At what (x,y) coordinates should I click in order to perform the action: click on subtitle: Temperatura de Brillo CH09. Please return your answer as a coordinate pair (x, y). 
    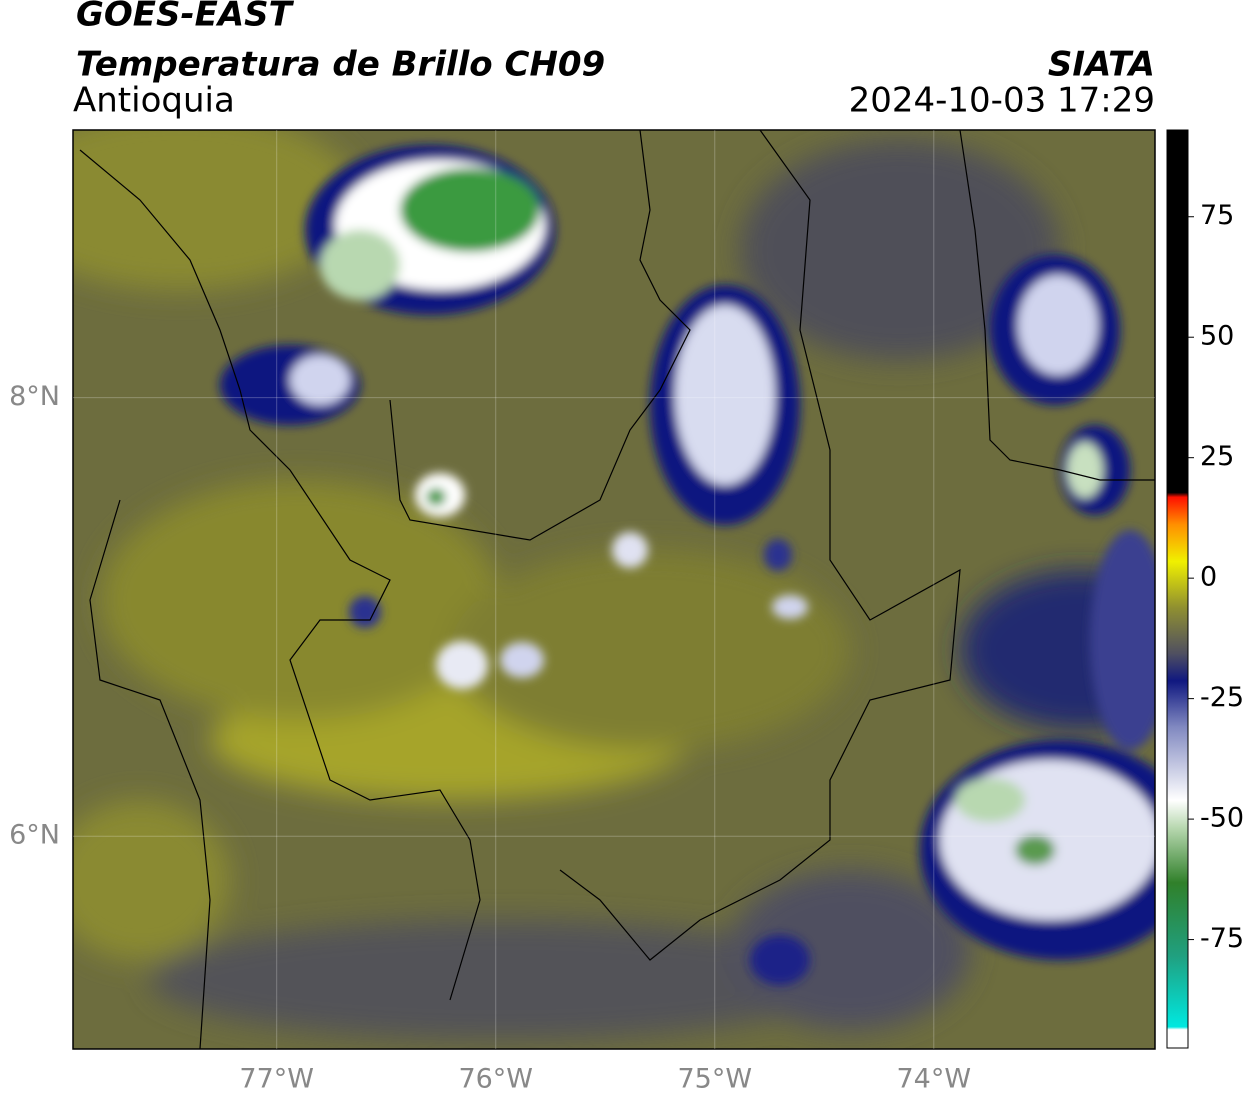
    Looking at the image, I should click on (340, 65).